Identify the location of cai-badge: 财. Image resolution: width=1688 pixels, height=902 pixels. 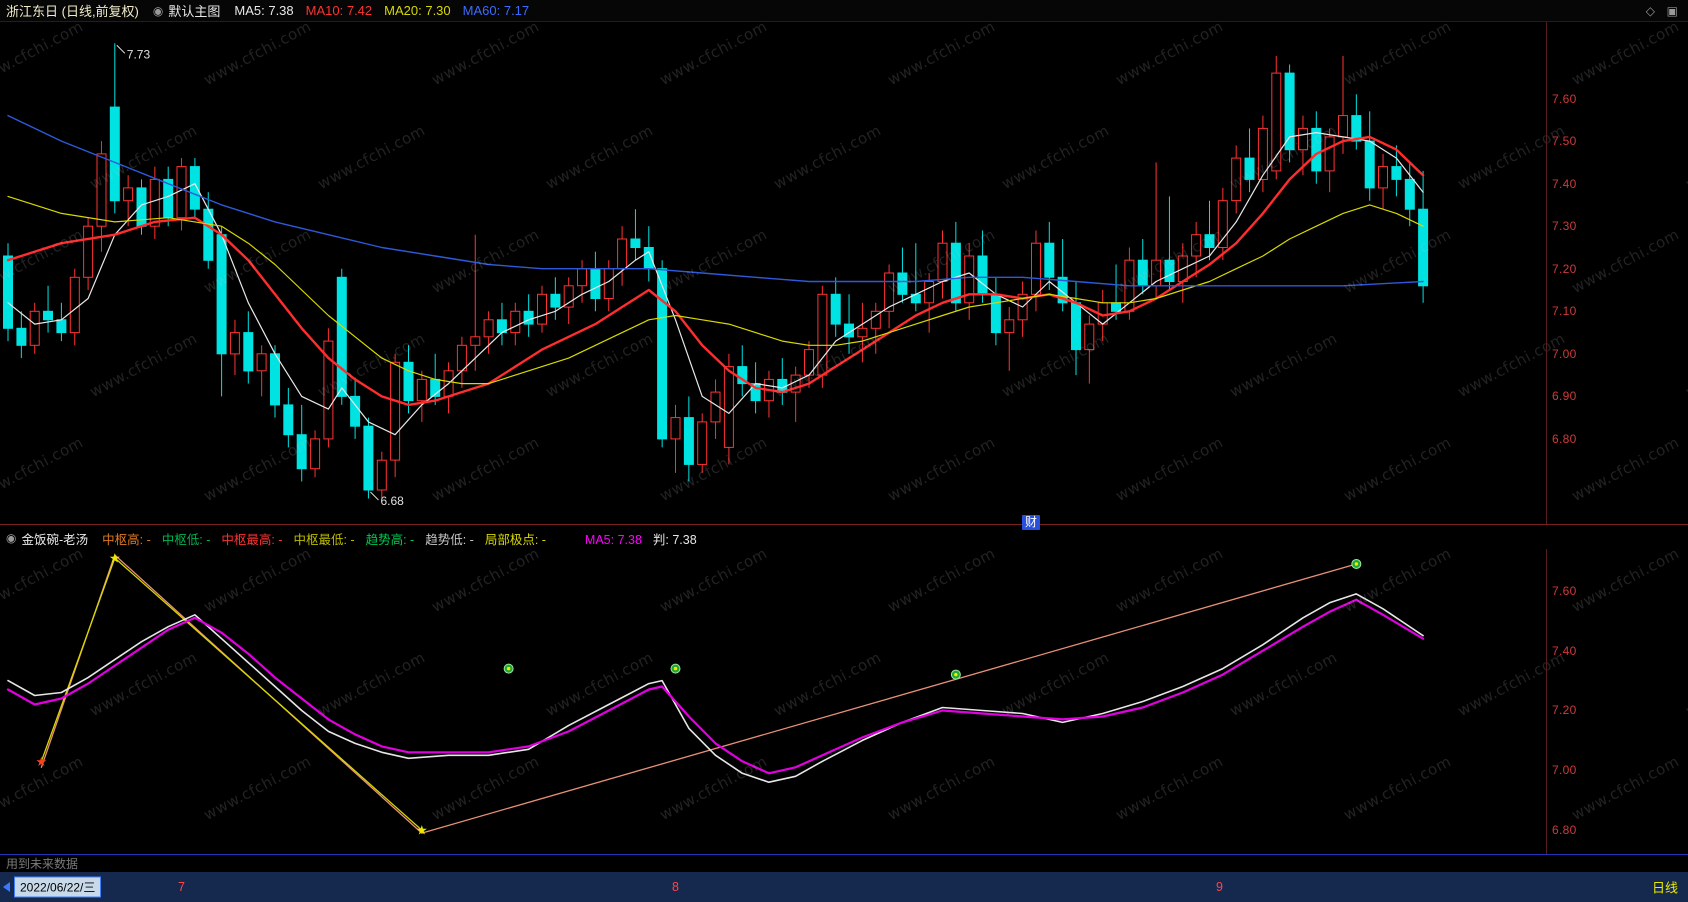
(1031, 522).